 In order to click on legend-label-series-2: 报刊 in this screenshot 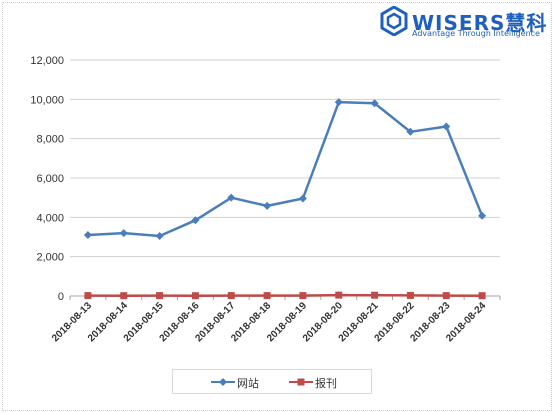, I will do `click(326, 384)`.